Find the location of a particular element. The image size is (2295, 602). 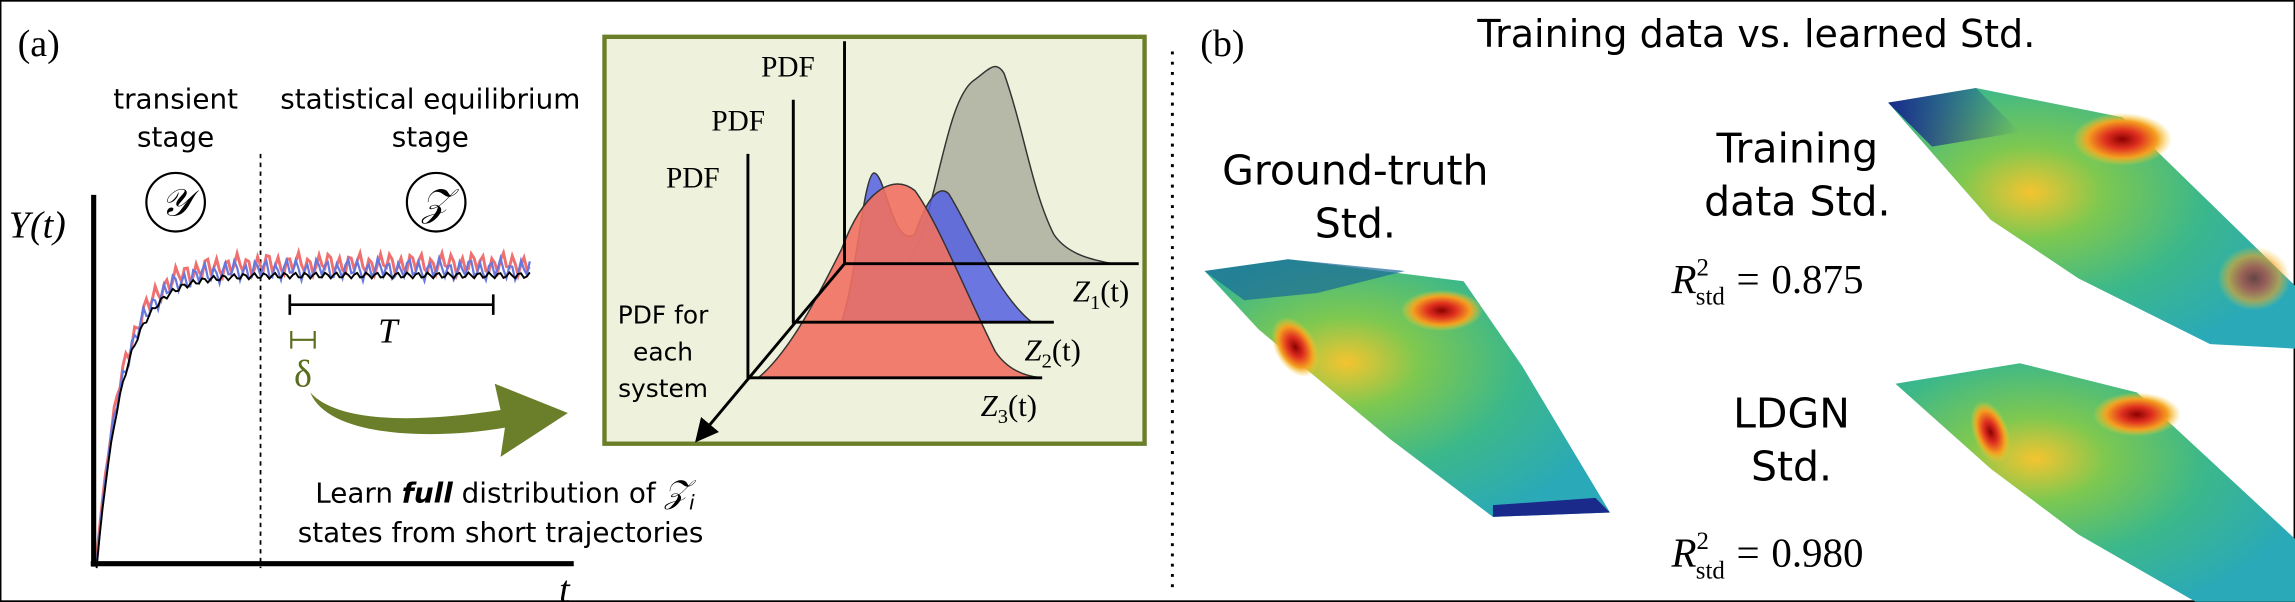

surface-title: data Std. is located at coordinates (1797, 201).